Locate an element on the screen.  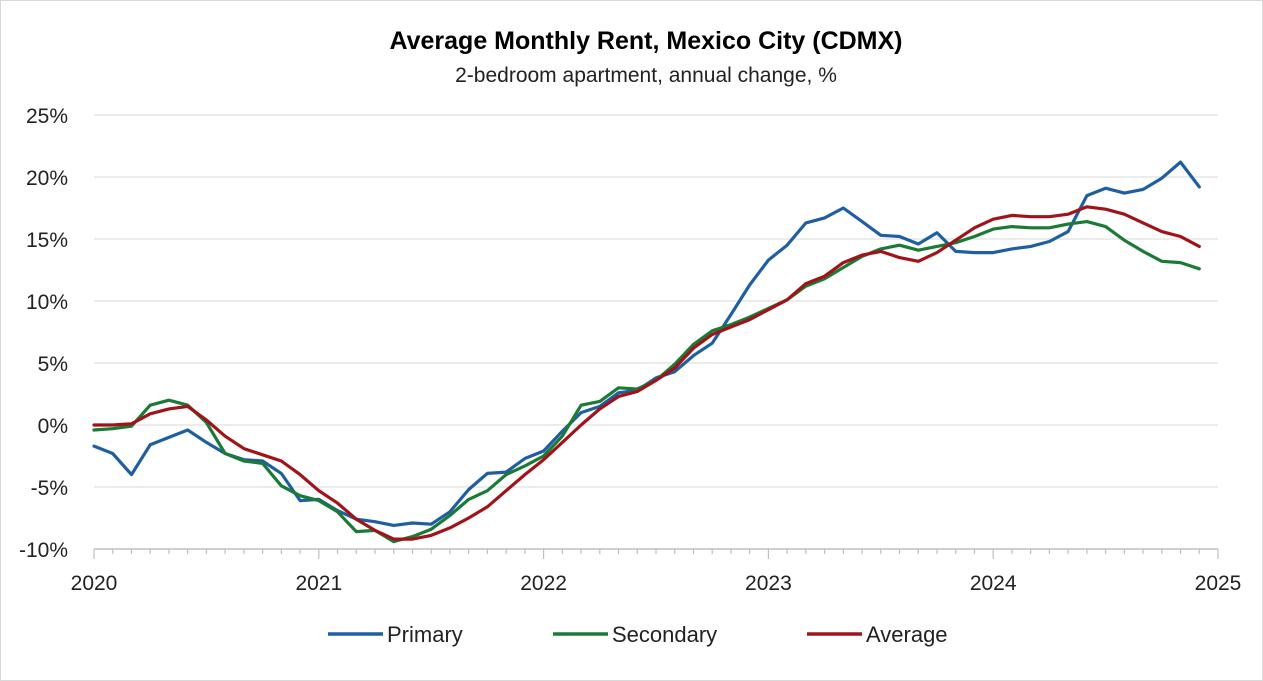
legend: Primary Secondary Average is located at coordinates (638, 634).